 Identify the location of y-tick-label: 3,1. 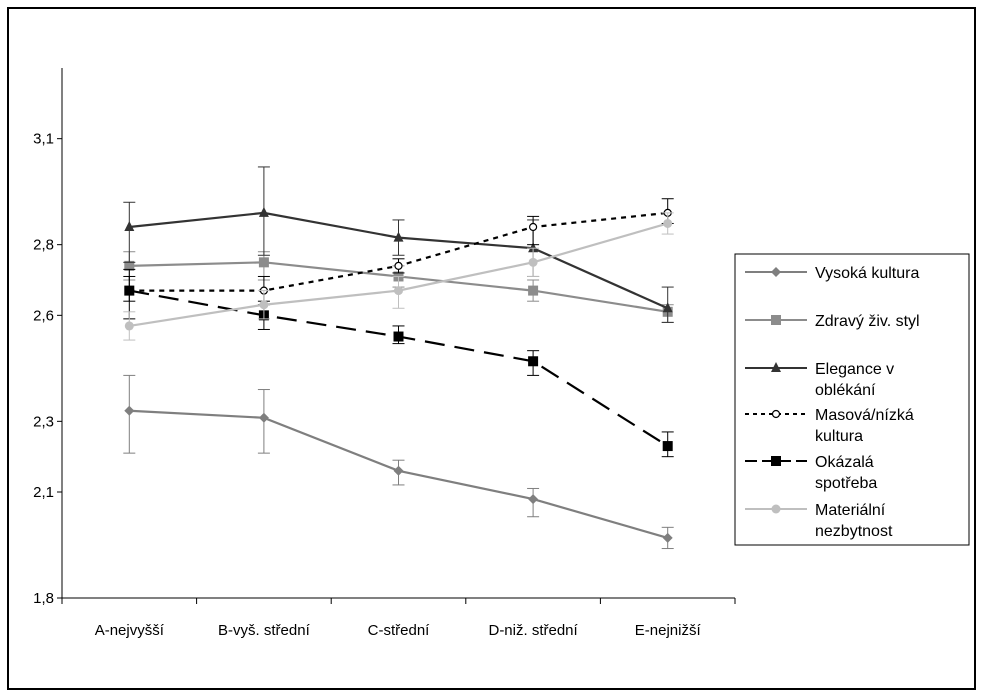
(43, 139).